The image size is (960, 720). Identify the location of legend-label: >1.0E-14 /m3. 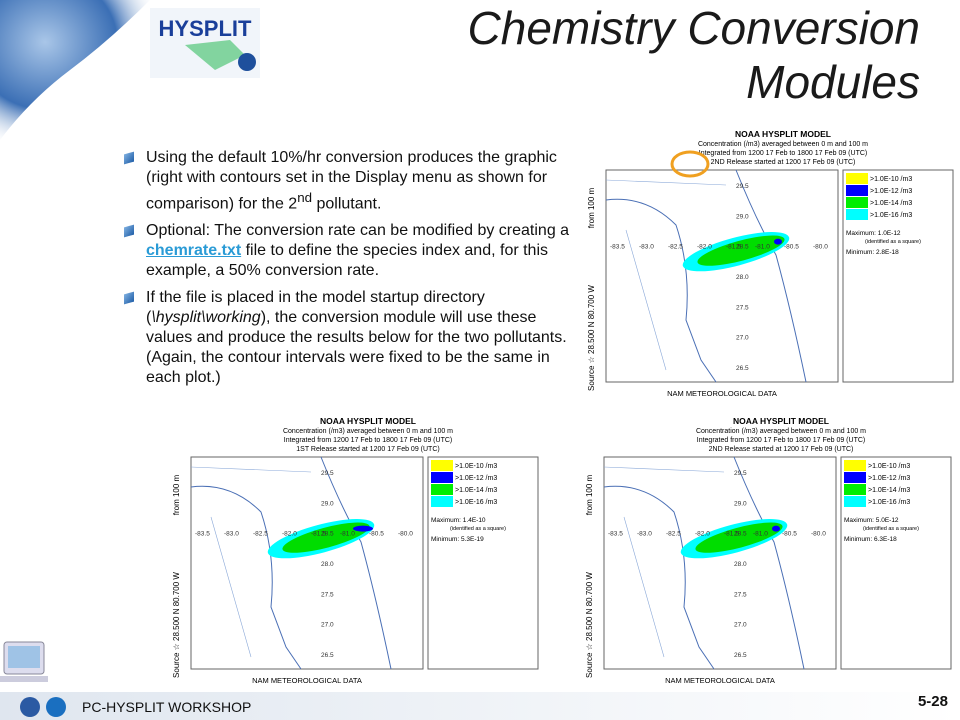
(476, 490).